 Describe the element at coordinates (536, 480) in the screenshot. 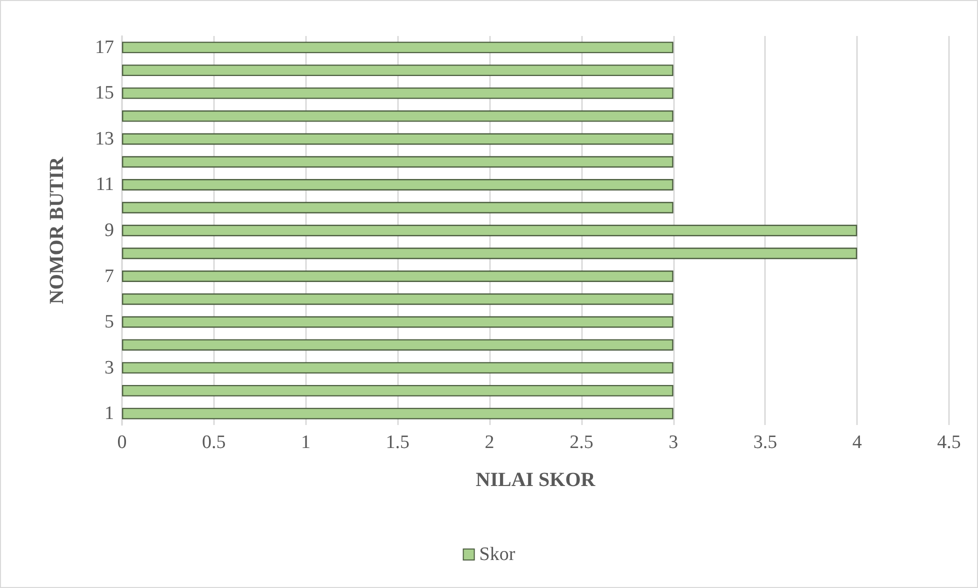

I see `x-axis-title: NILAI SKOR` at that location.